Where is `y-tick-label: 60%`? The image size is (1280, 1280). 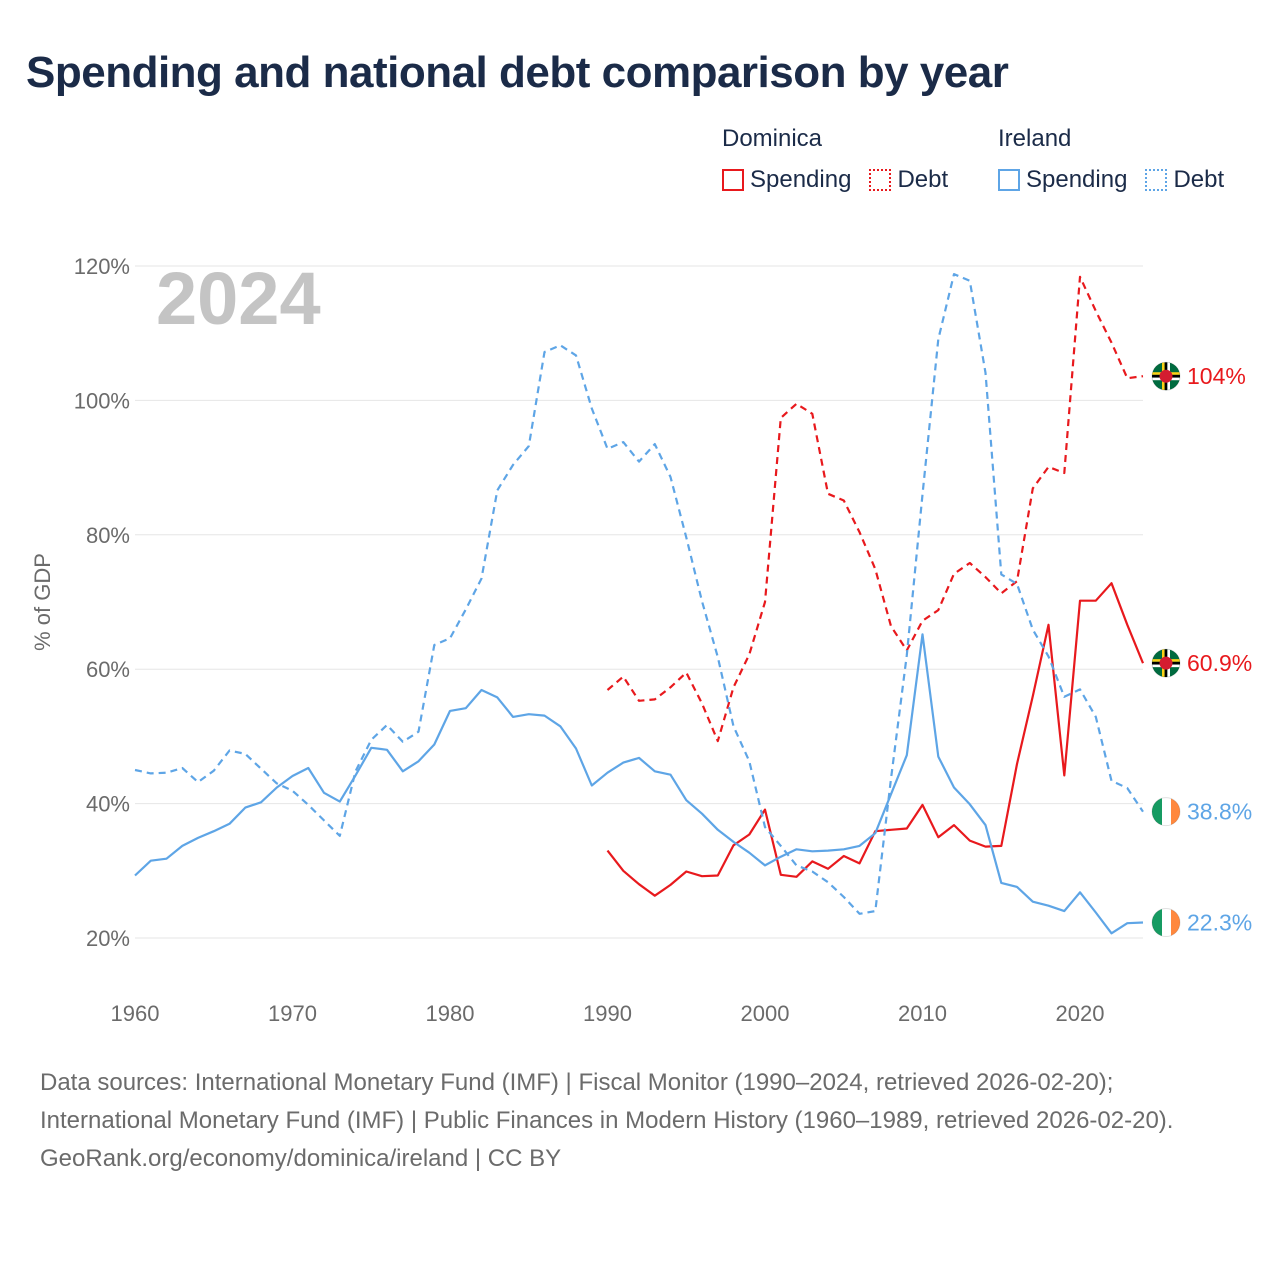
y-tick-label: 60% is located at coordinates (108, 669).